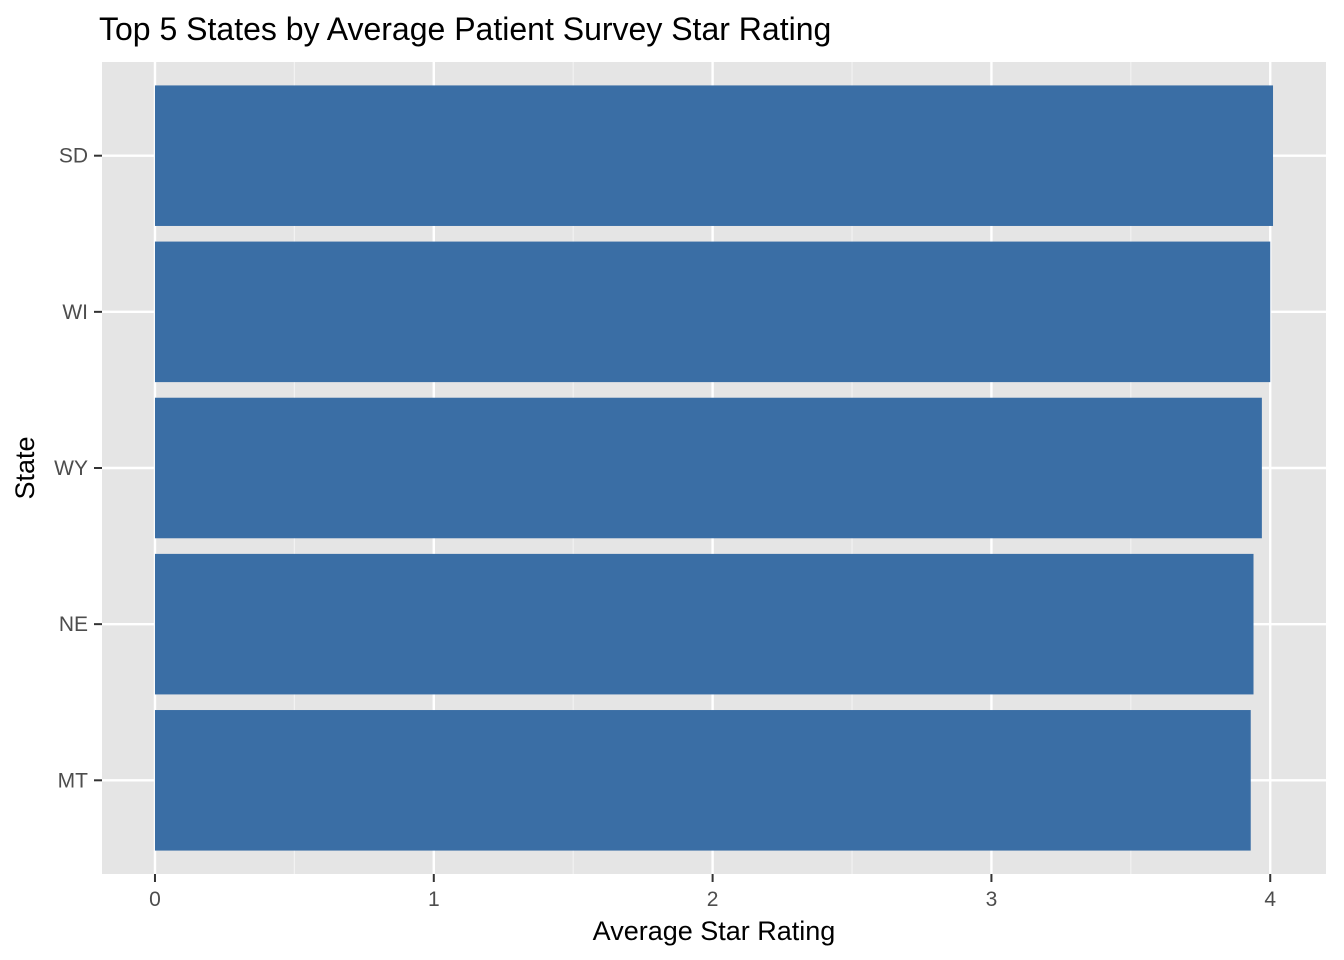  What do you see at coordinates (73, 780) in the screenshot?
I see `y-tick-label: MT` at bounding box center [73, 780].